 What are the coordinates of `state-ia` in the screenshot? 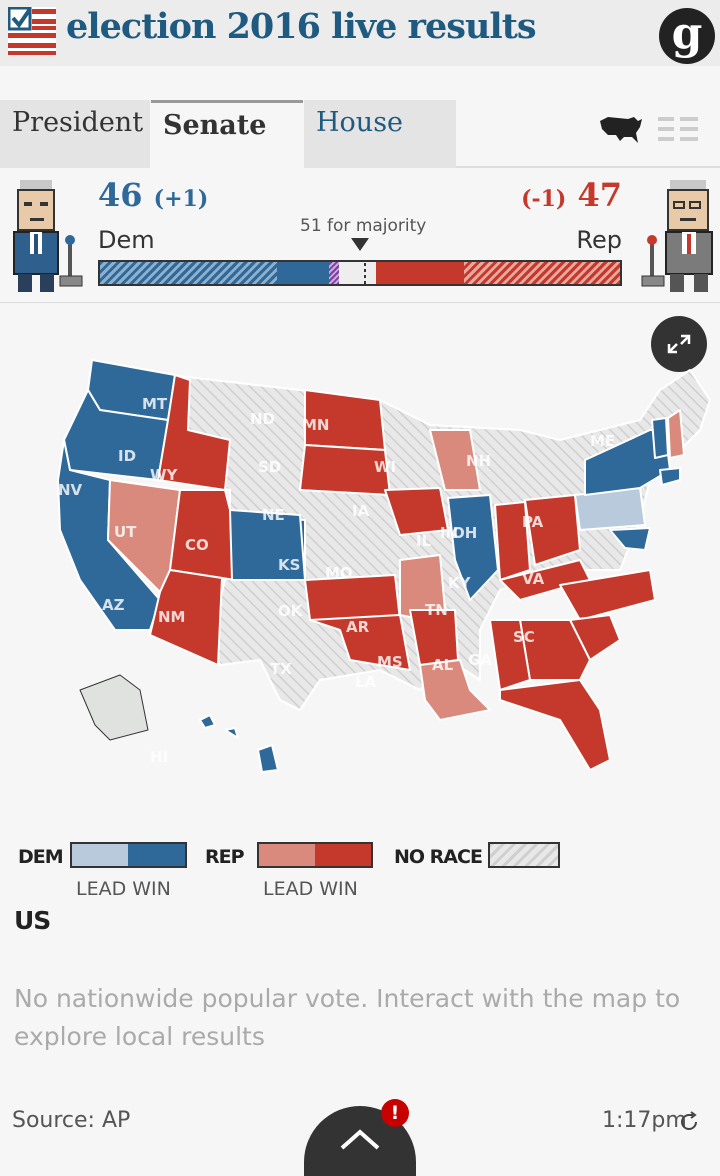 It's located at (416, 511).